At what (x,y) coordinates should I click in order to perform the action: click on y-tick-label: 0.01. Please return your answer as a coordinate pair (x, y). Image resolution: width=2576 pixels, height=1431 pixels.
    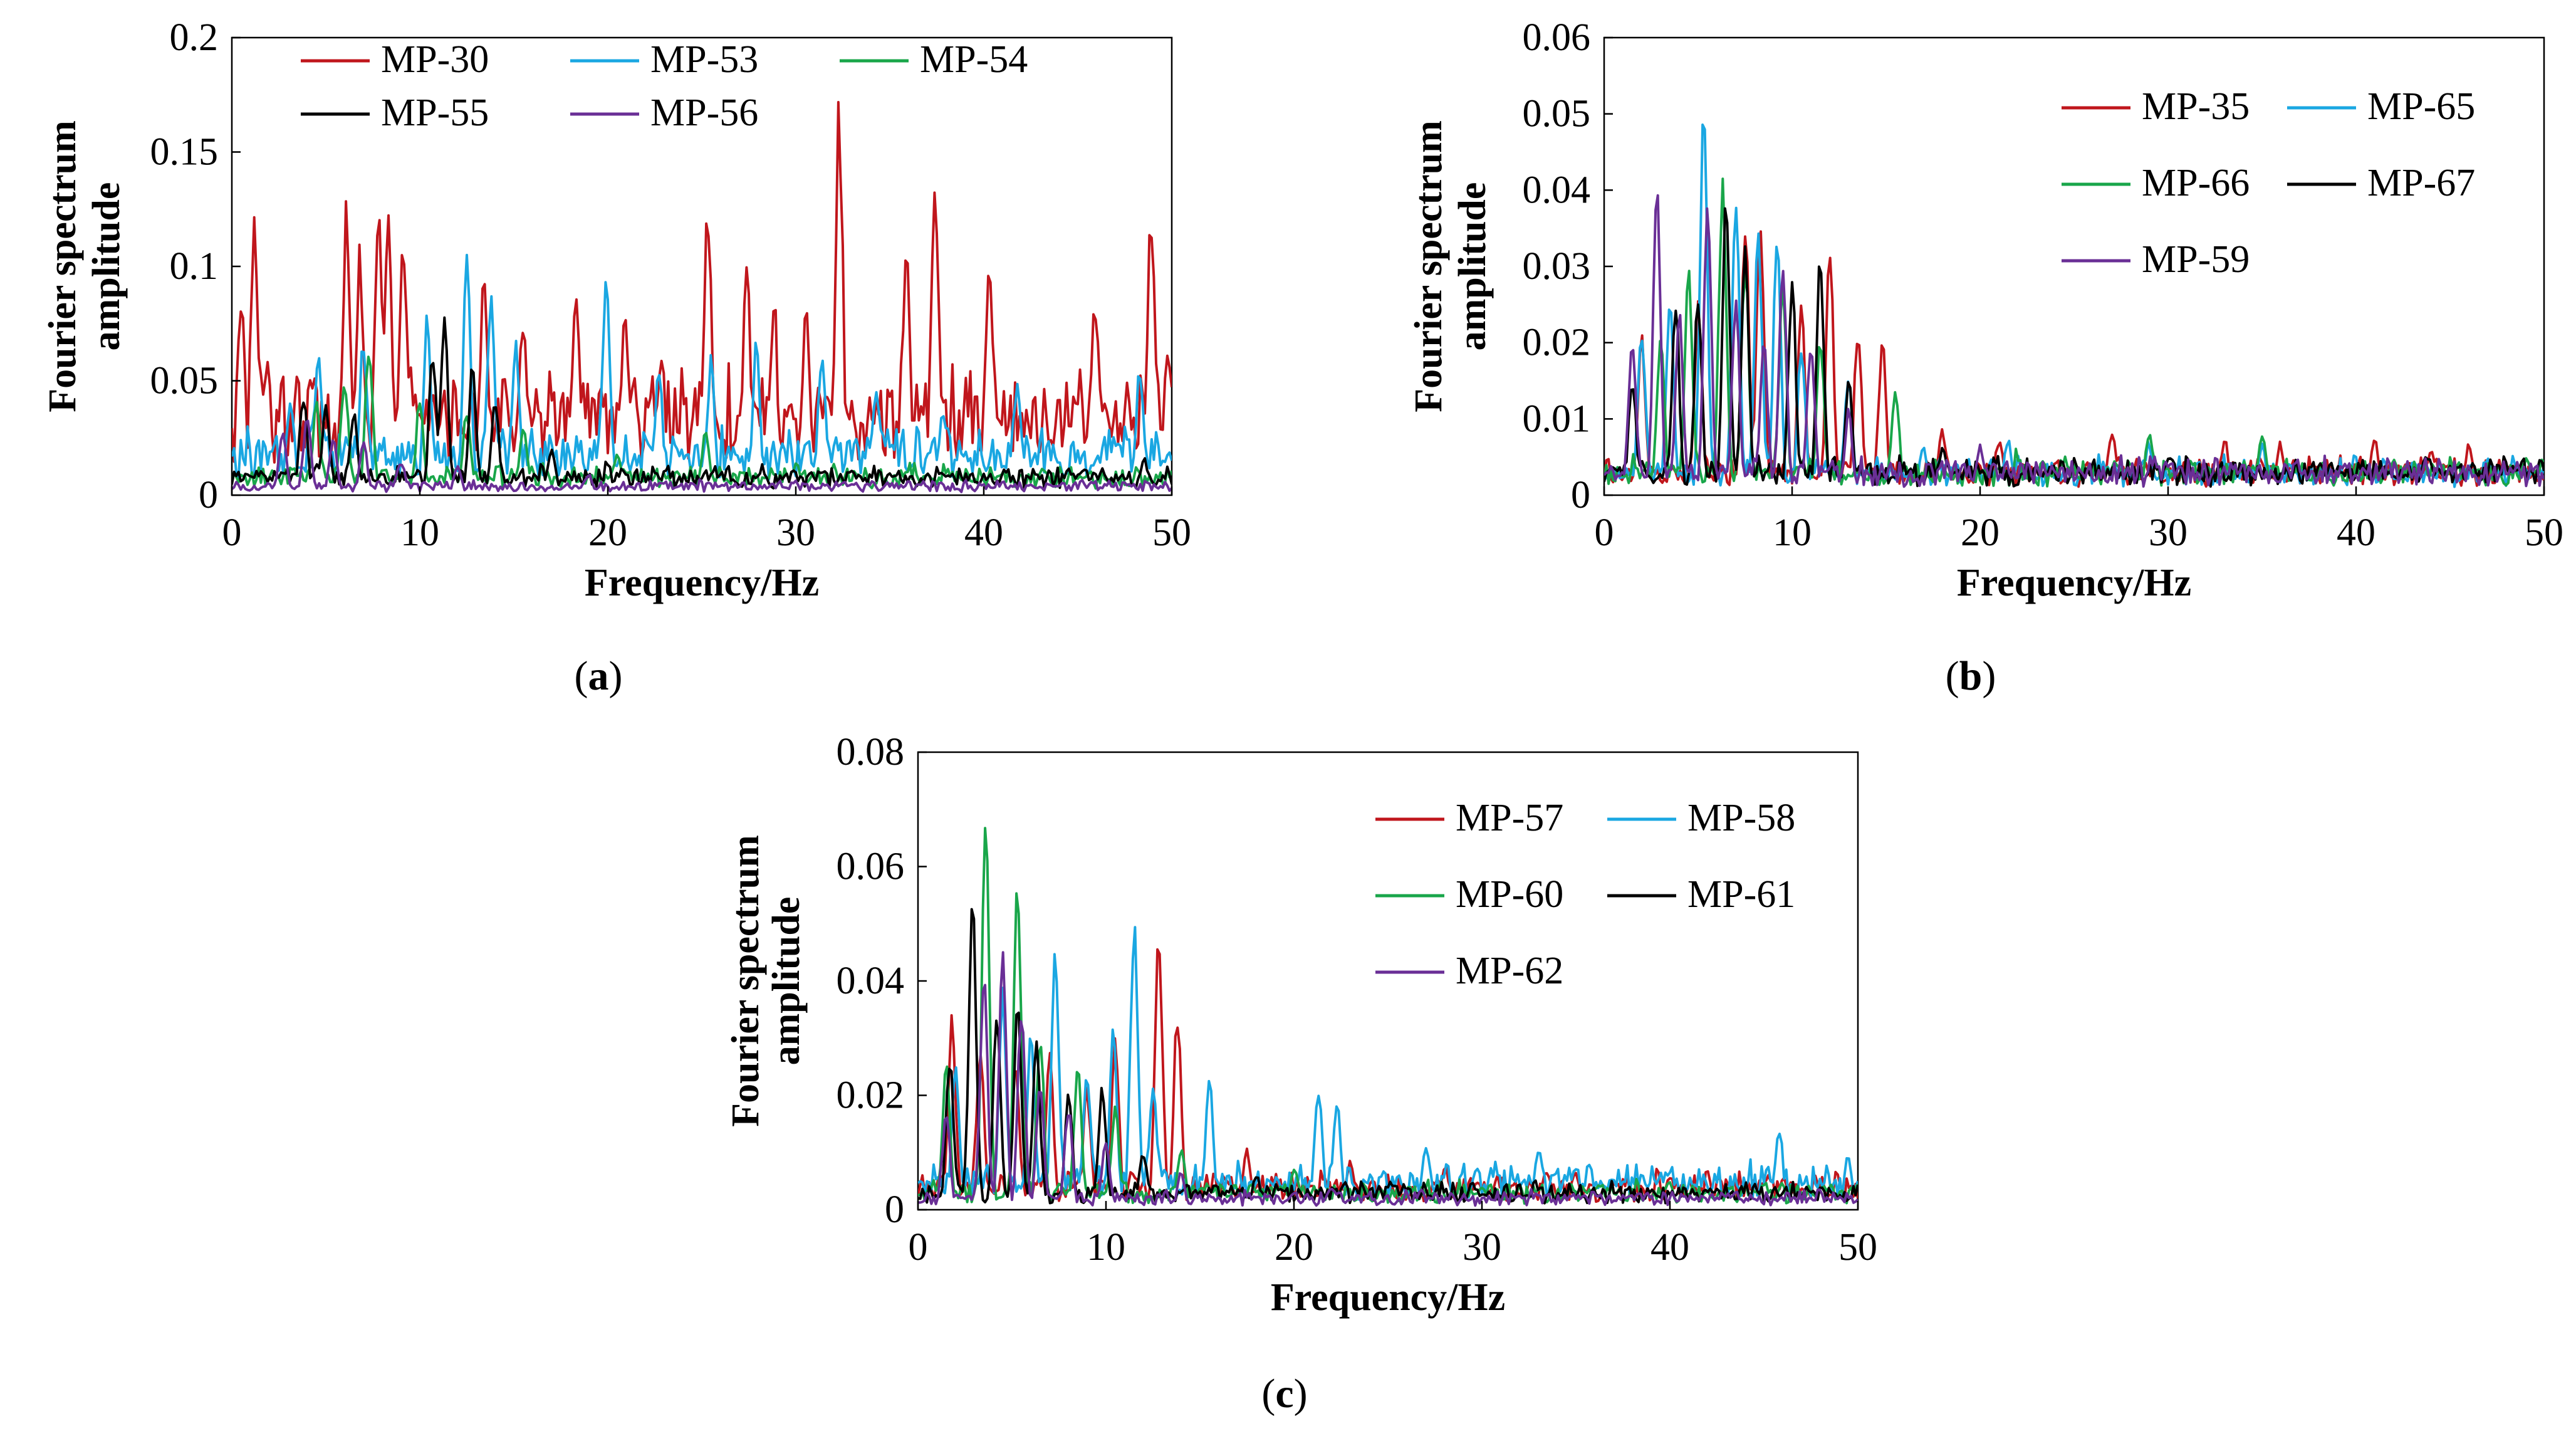
    Looking at the image, I should click on (1557, 418).